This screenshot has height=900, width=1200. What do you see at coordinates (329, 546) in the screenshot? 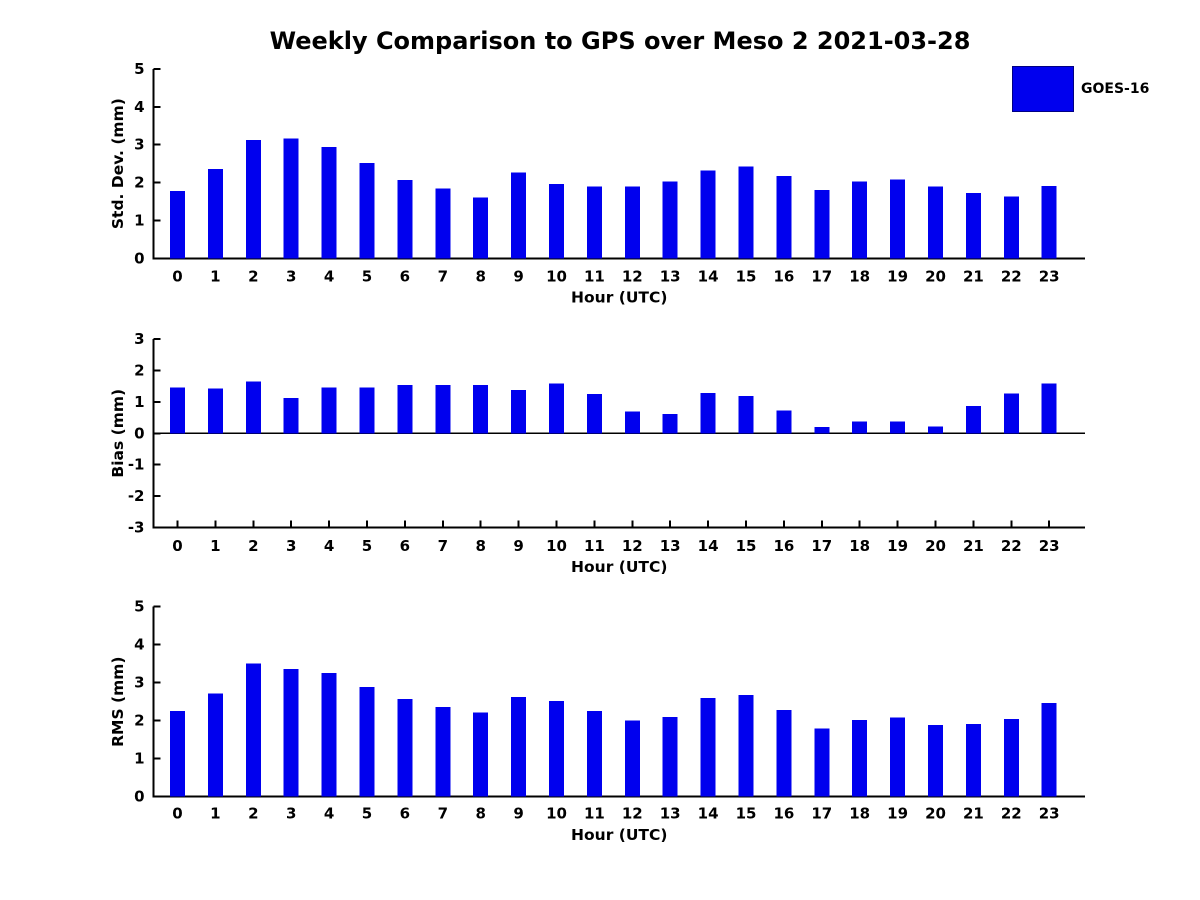
I see `x-tick-label: 4` at bounding box center [329, 546].